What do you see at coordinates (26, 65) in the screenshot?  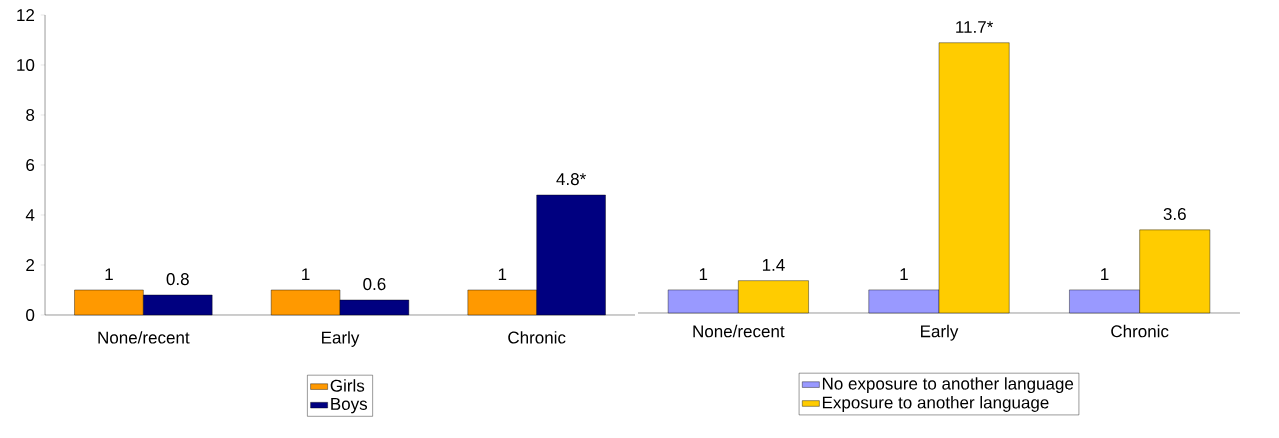 I see `y-tick-label: 10` at bounding box center [26, 65].